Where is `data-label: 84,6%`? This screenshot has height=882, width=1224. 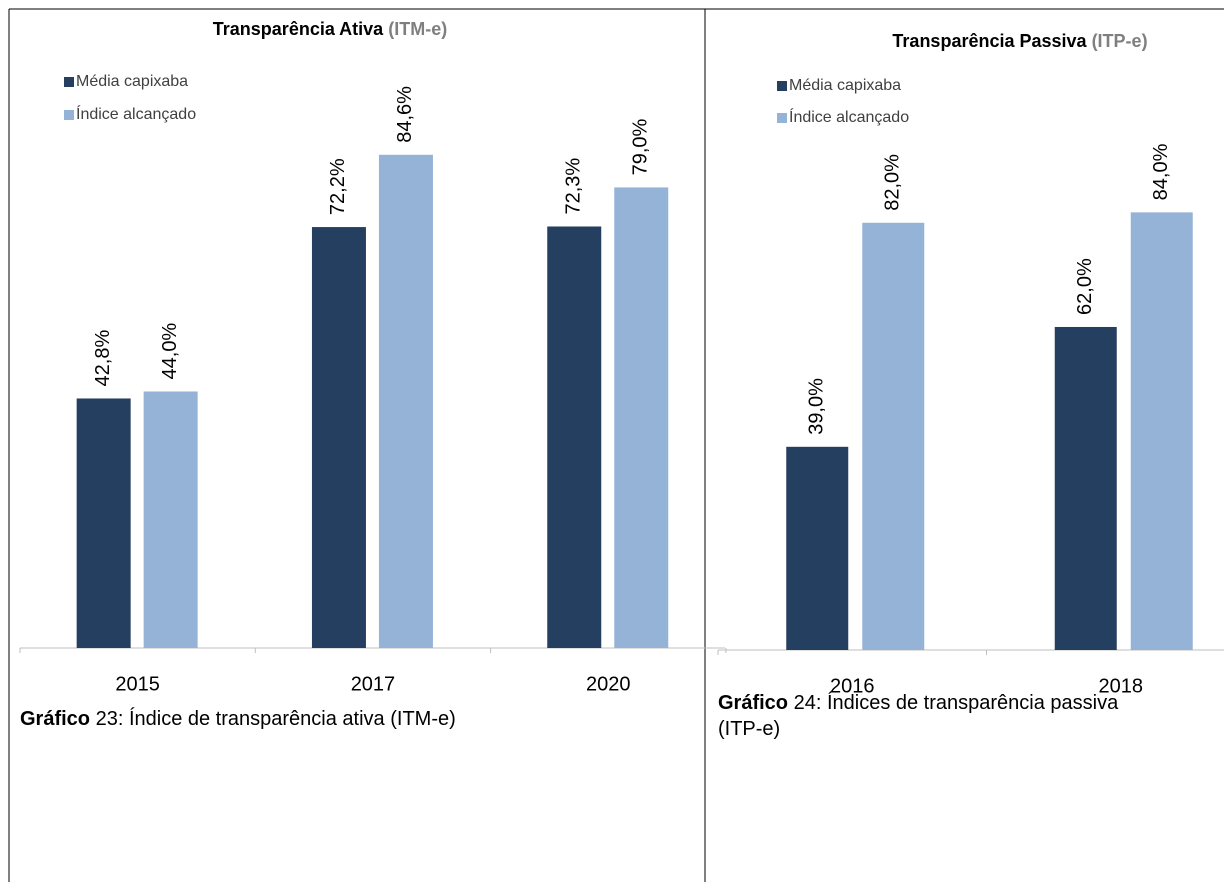
data-label: 84,6% is located at coordinates (405, 114).